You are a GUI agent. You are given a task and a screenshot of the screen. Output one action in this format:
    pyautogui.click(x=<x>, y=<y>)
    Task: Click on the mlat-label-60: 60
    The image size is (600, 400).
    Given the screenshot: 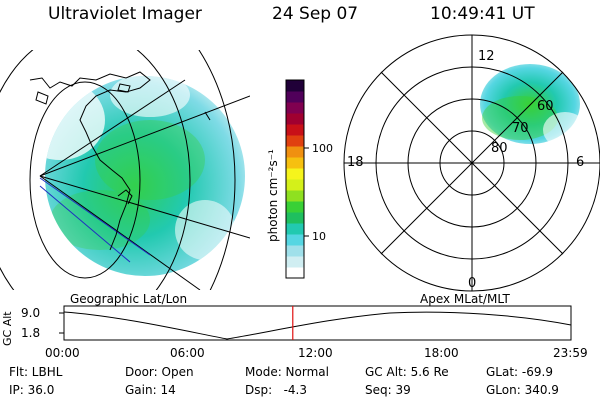 What is the action you would take?
    pyautogui.click(x=545, y=106)
    